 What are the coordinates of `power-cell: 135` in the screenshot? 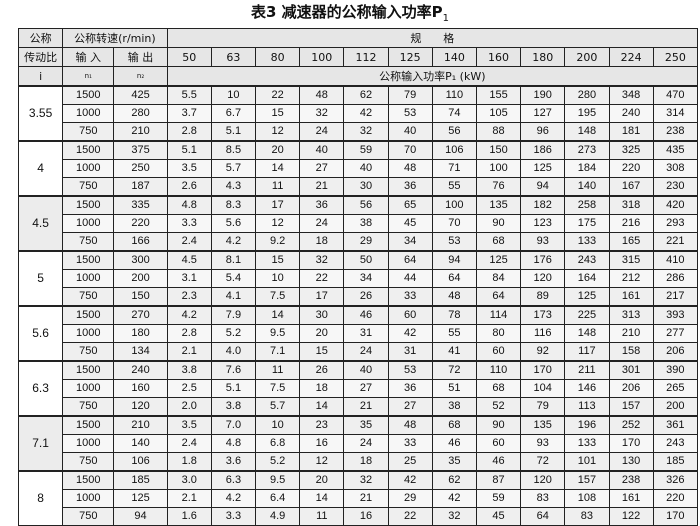 It's located at (498, 205).